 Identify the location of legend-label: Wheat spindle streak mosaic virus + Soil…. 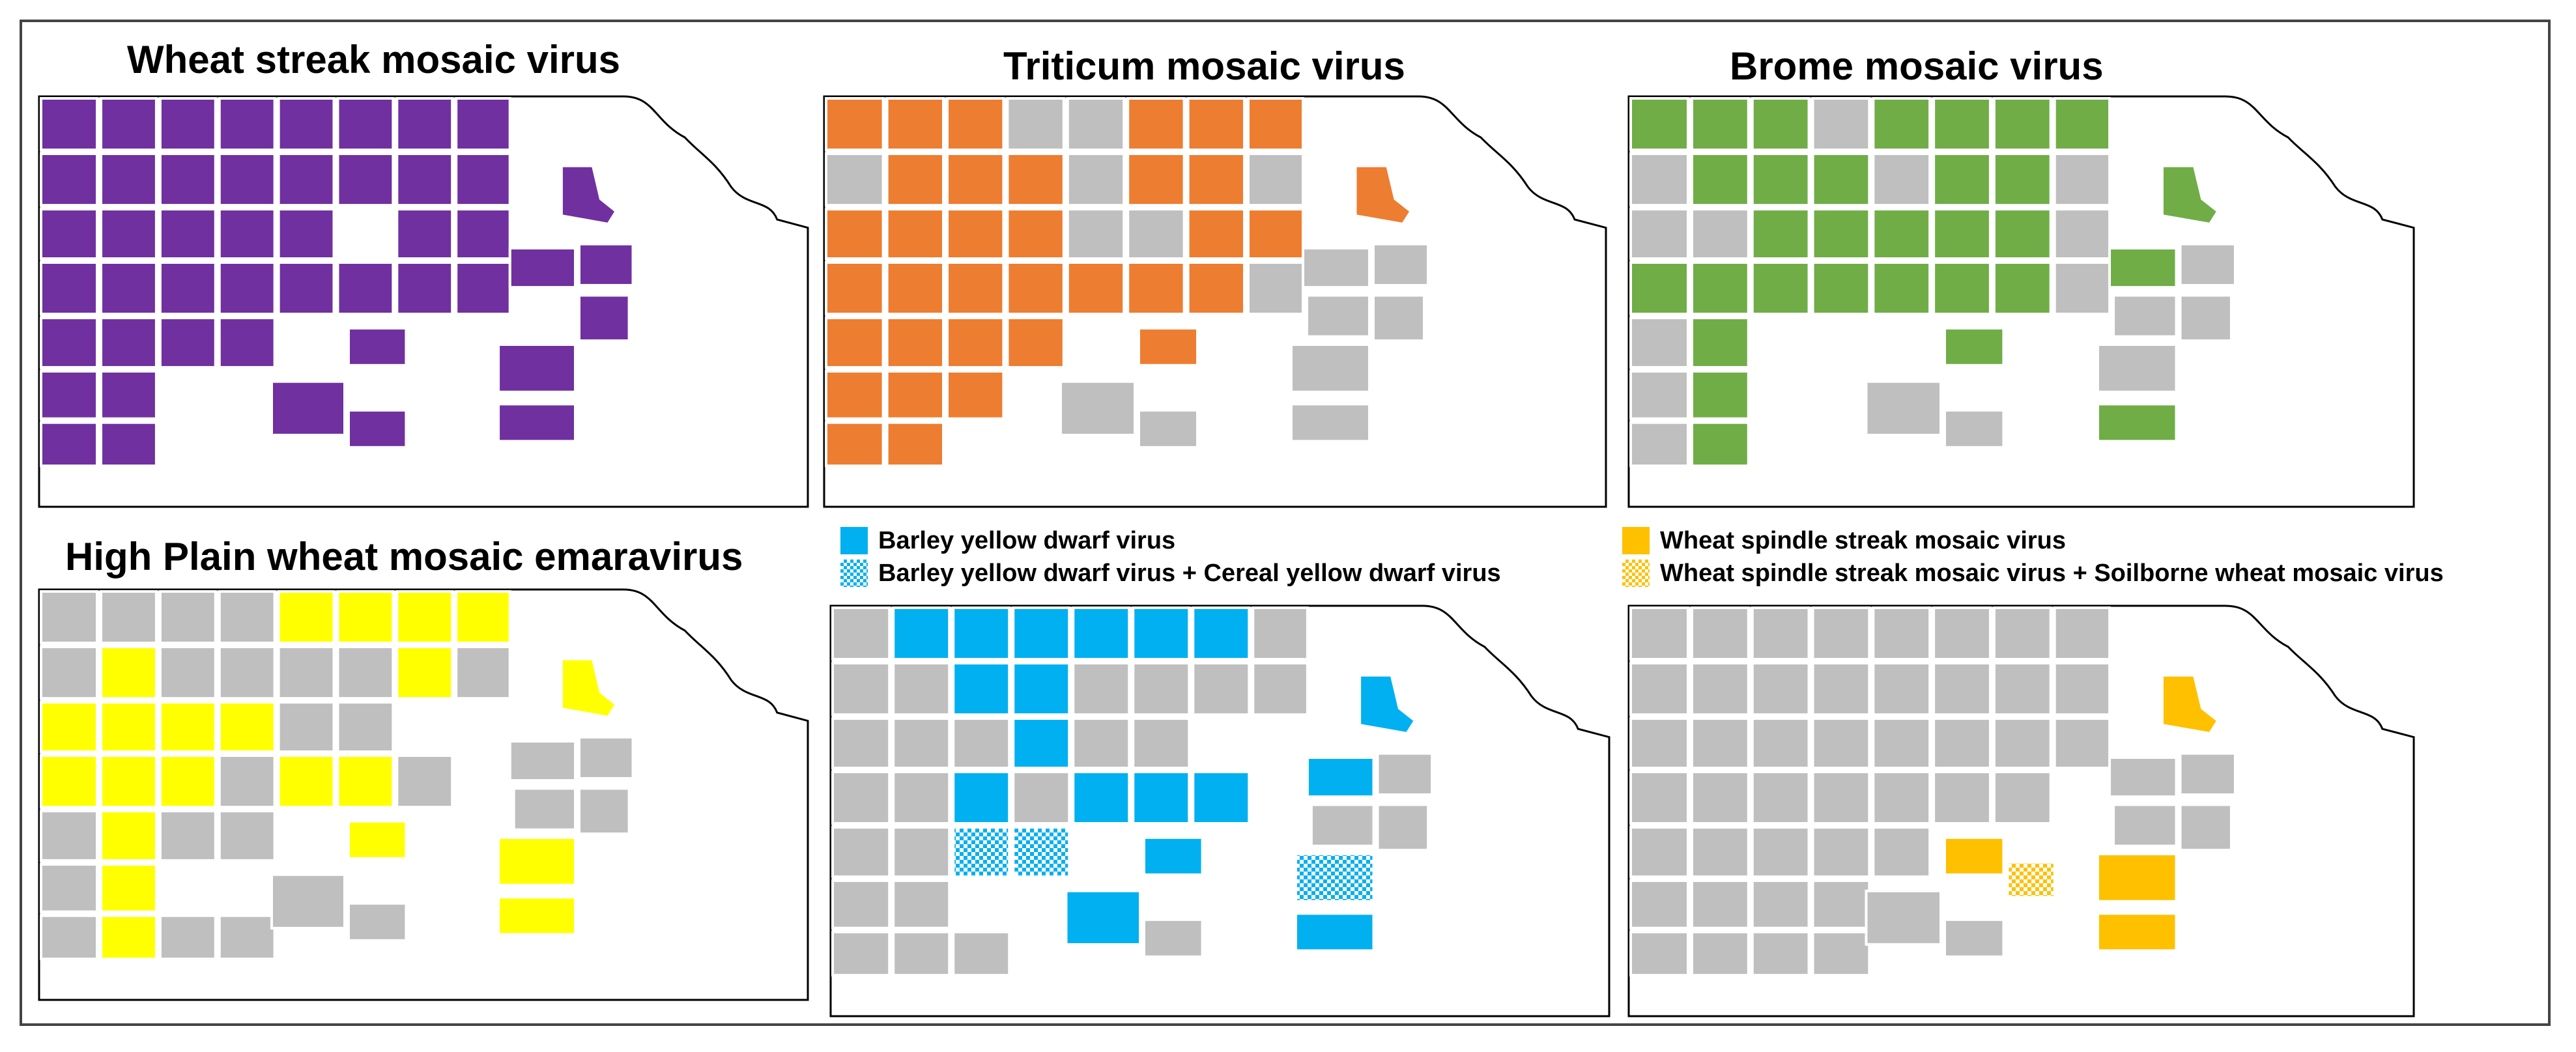
(2052, 573).